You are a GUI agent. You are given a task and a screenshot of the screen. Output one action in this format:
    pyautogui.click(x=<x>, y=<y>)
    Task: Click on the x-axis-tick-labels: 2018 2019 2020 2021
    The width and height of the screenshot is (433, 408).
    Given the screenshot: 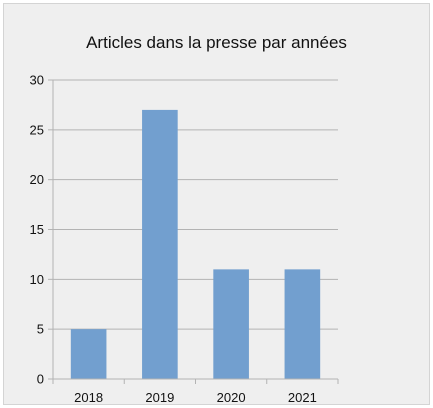 What is the action you would take?
    pyautogui.click(x=195, y=397)
    